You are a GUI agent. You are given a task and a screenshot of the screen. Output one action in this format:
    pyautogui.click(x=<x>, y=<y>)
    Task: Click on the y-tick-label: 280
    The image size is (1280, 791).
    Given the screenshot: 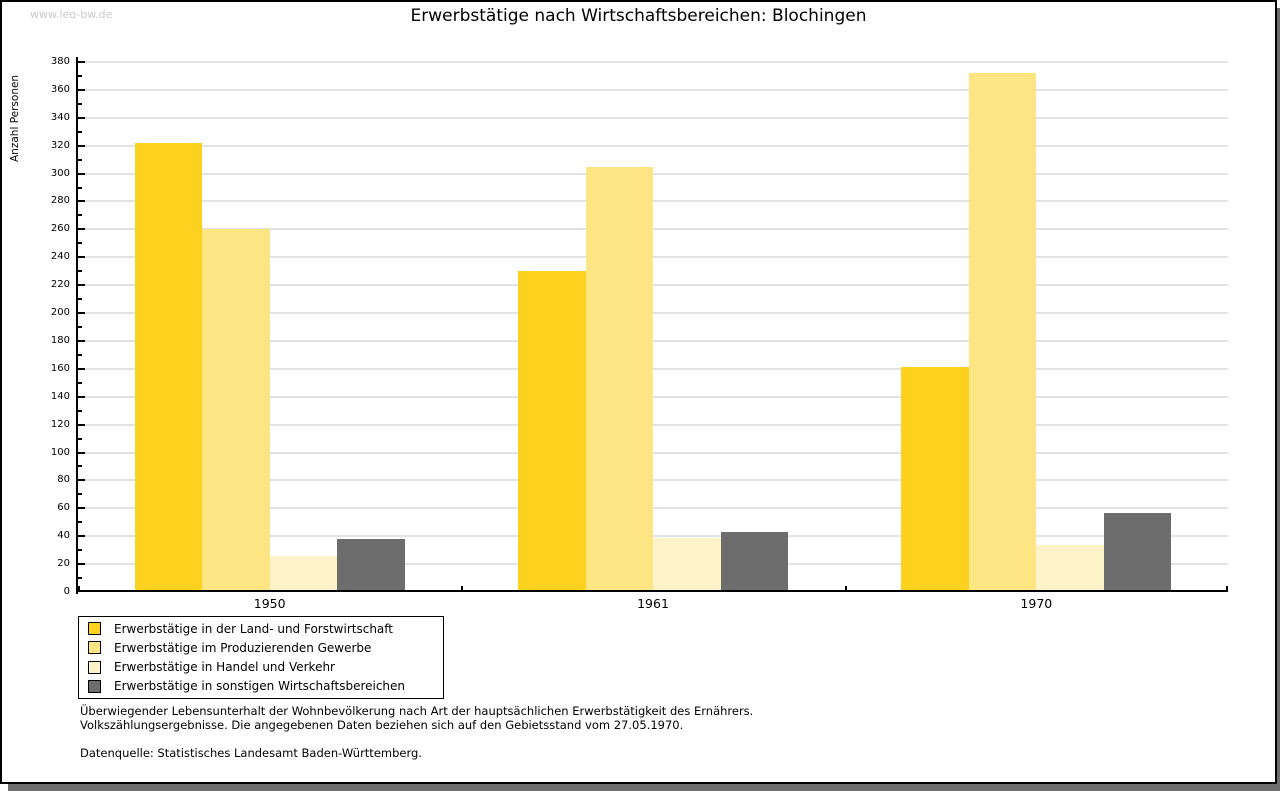 What is the action you would take?
    pyautogui.click(x=60, y=201)
    